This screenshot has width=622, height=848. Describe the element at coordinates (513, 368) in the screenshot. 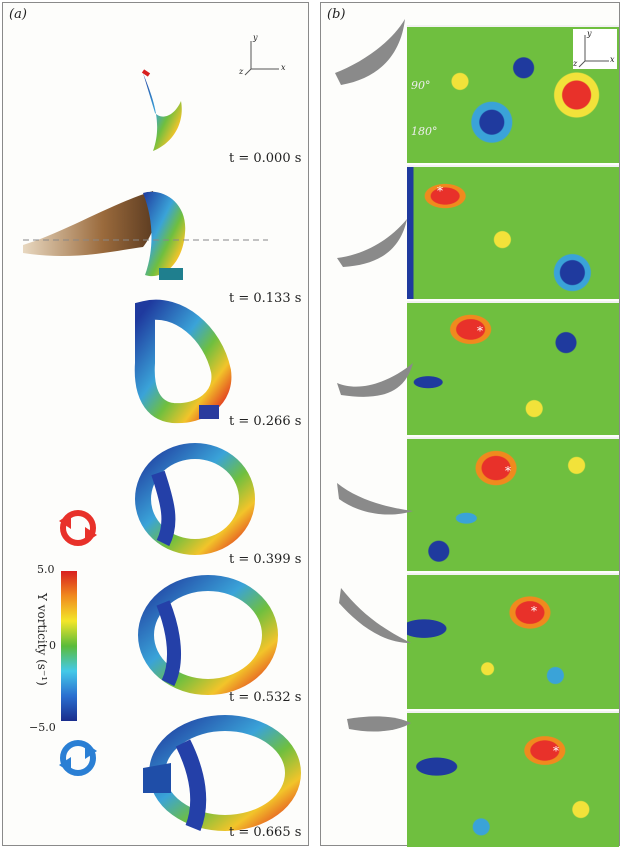

I see `vorticity-frame-2: *` at that location.